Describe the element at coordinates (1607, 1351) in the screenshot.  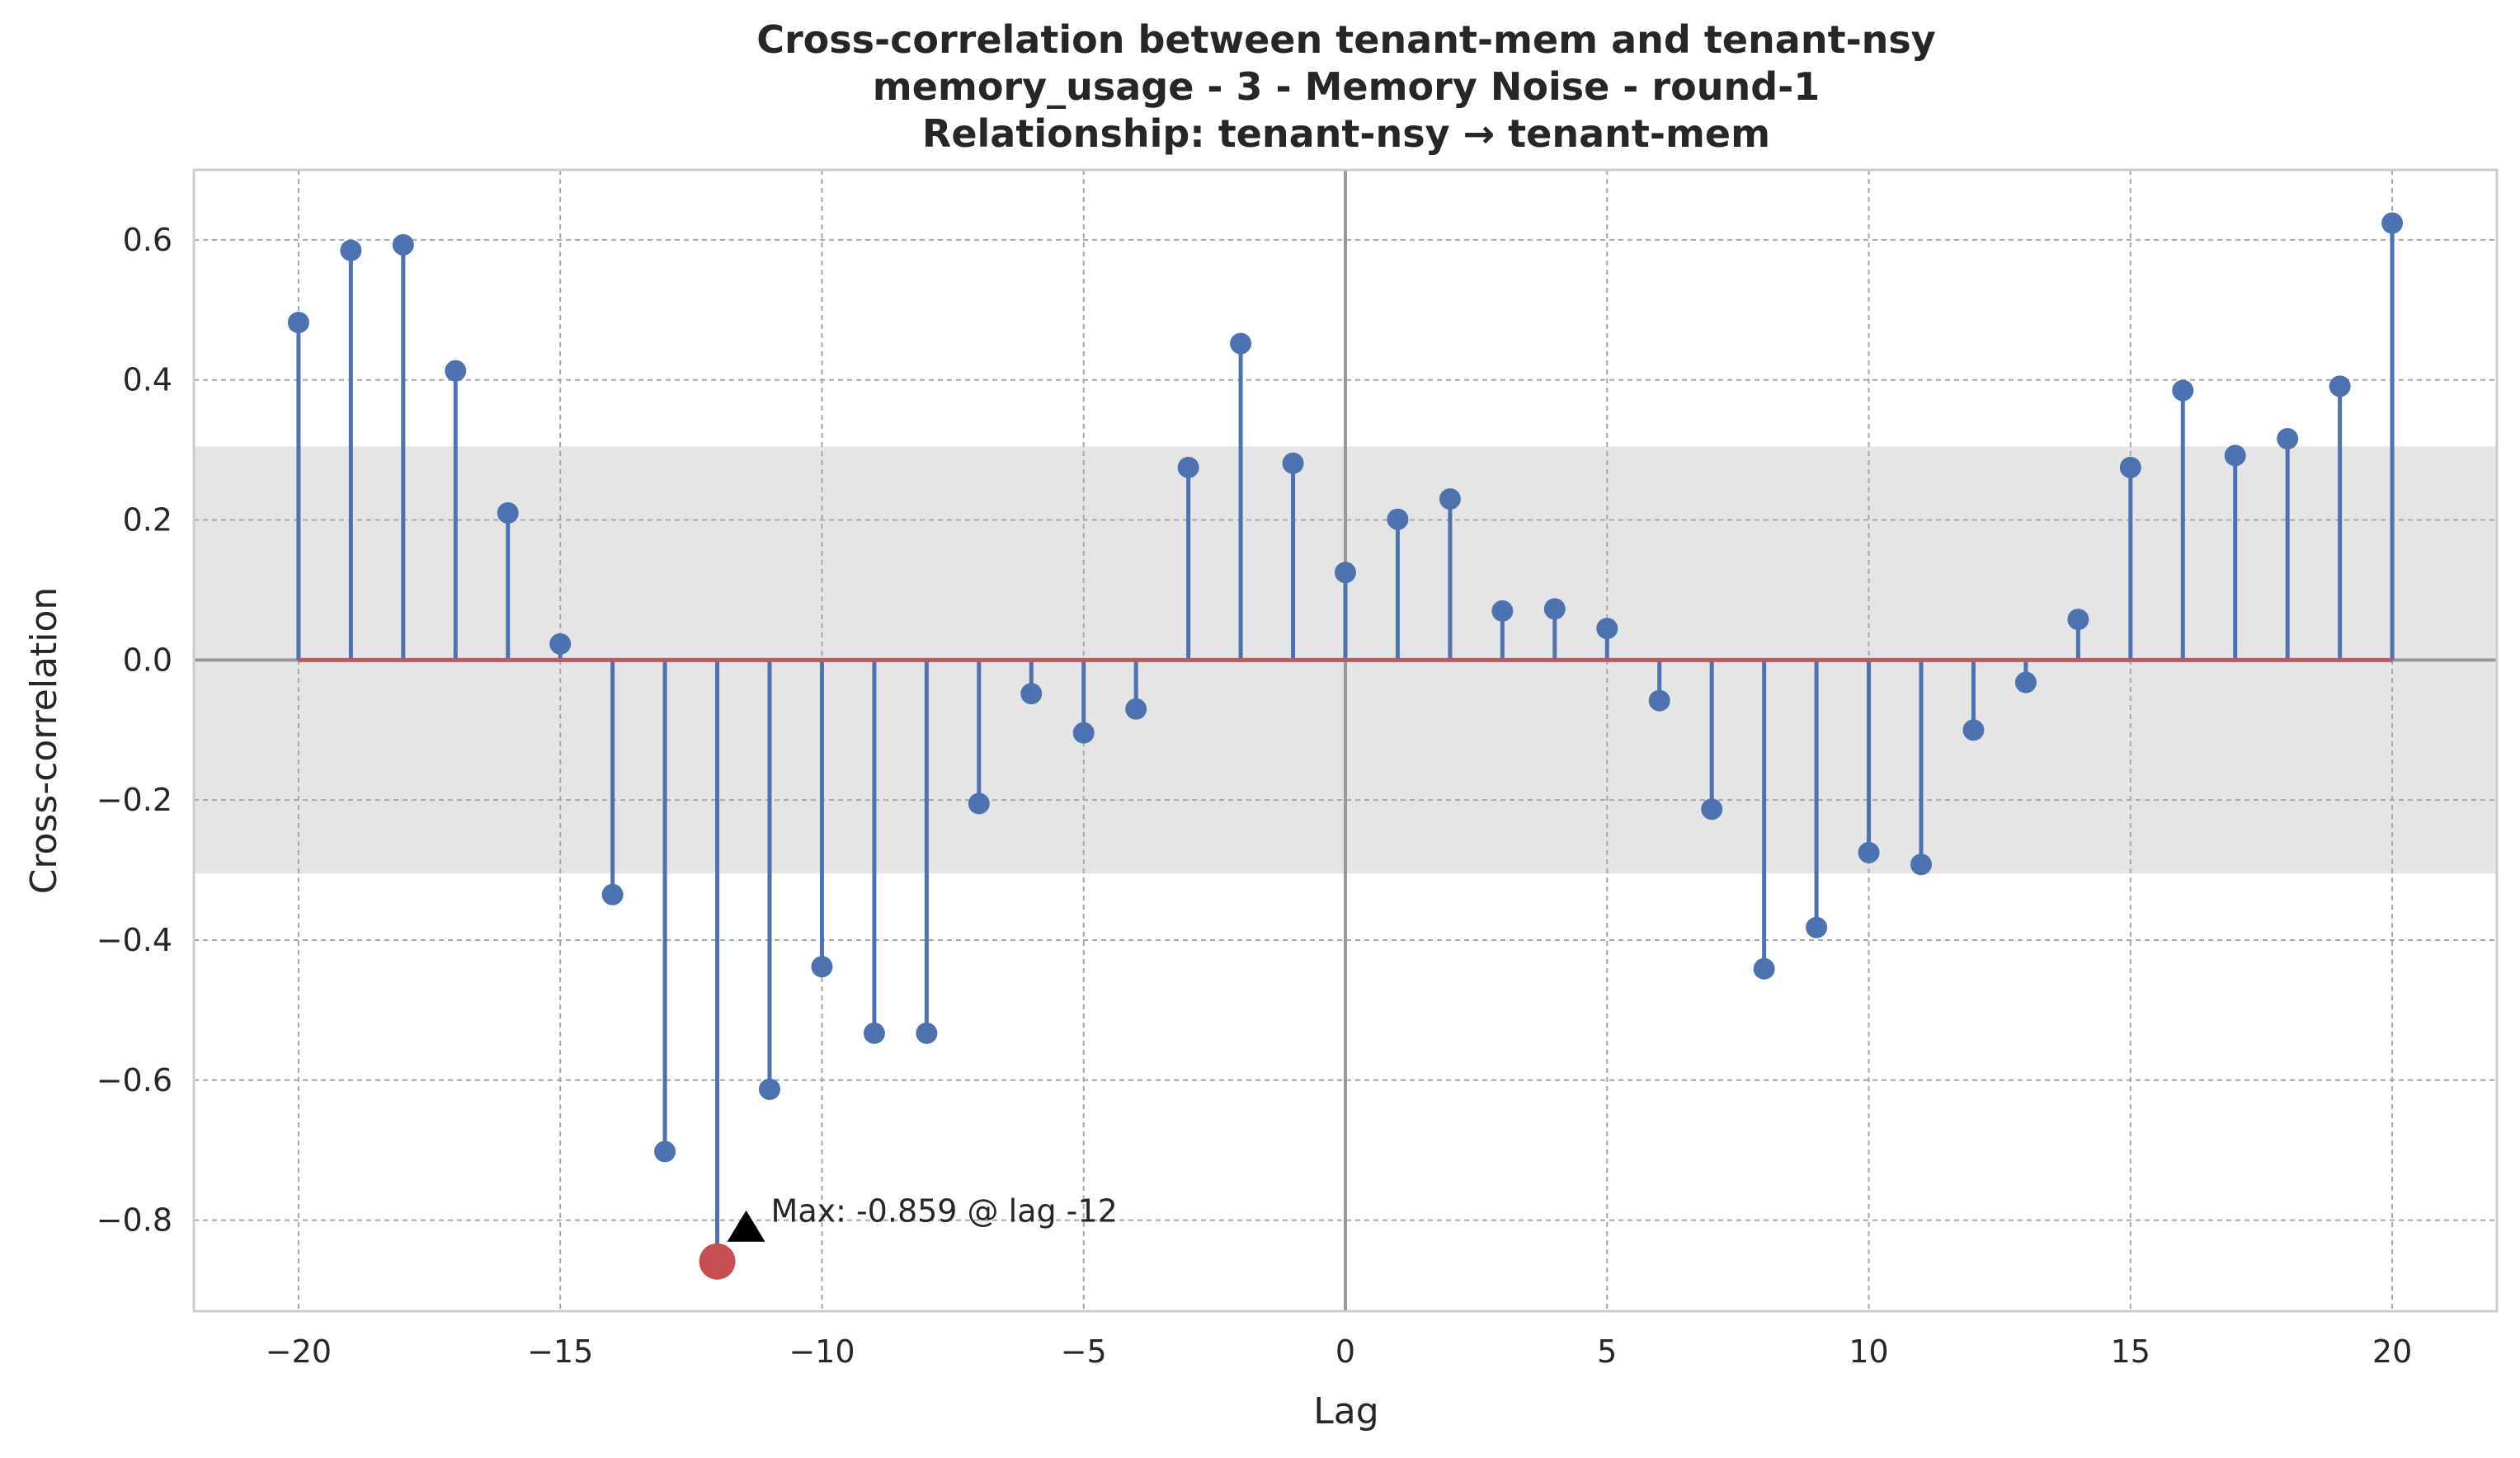
I see `x-tick-label: 5` at that location.